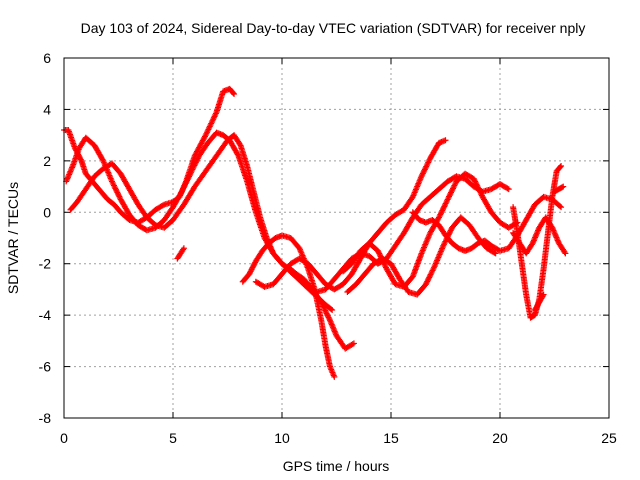 The image size is (640, 480). I want to click on x-tick-label: 5, so click(173, 438).